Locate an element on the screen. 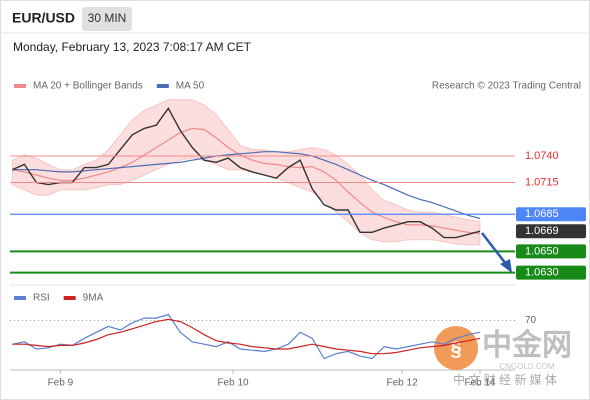 The image size is (590, 400). legend-label: MA 50 is located at coordinates (190, 86).